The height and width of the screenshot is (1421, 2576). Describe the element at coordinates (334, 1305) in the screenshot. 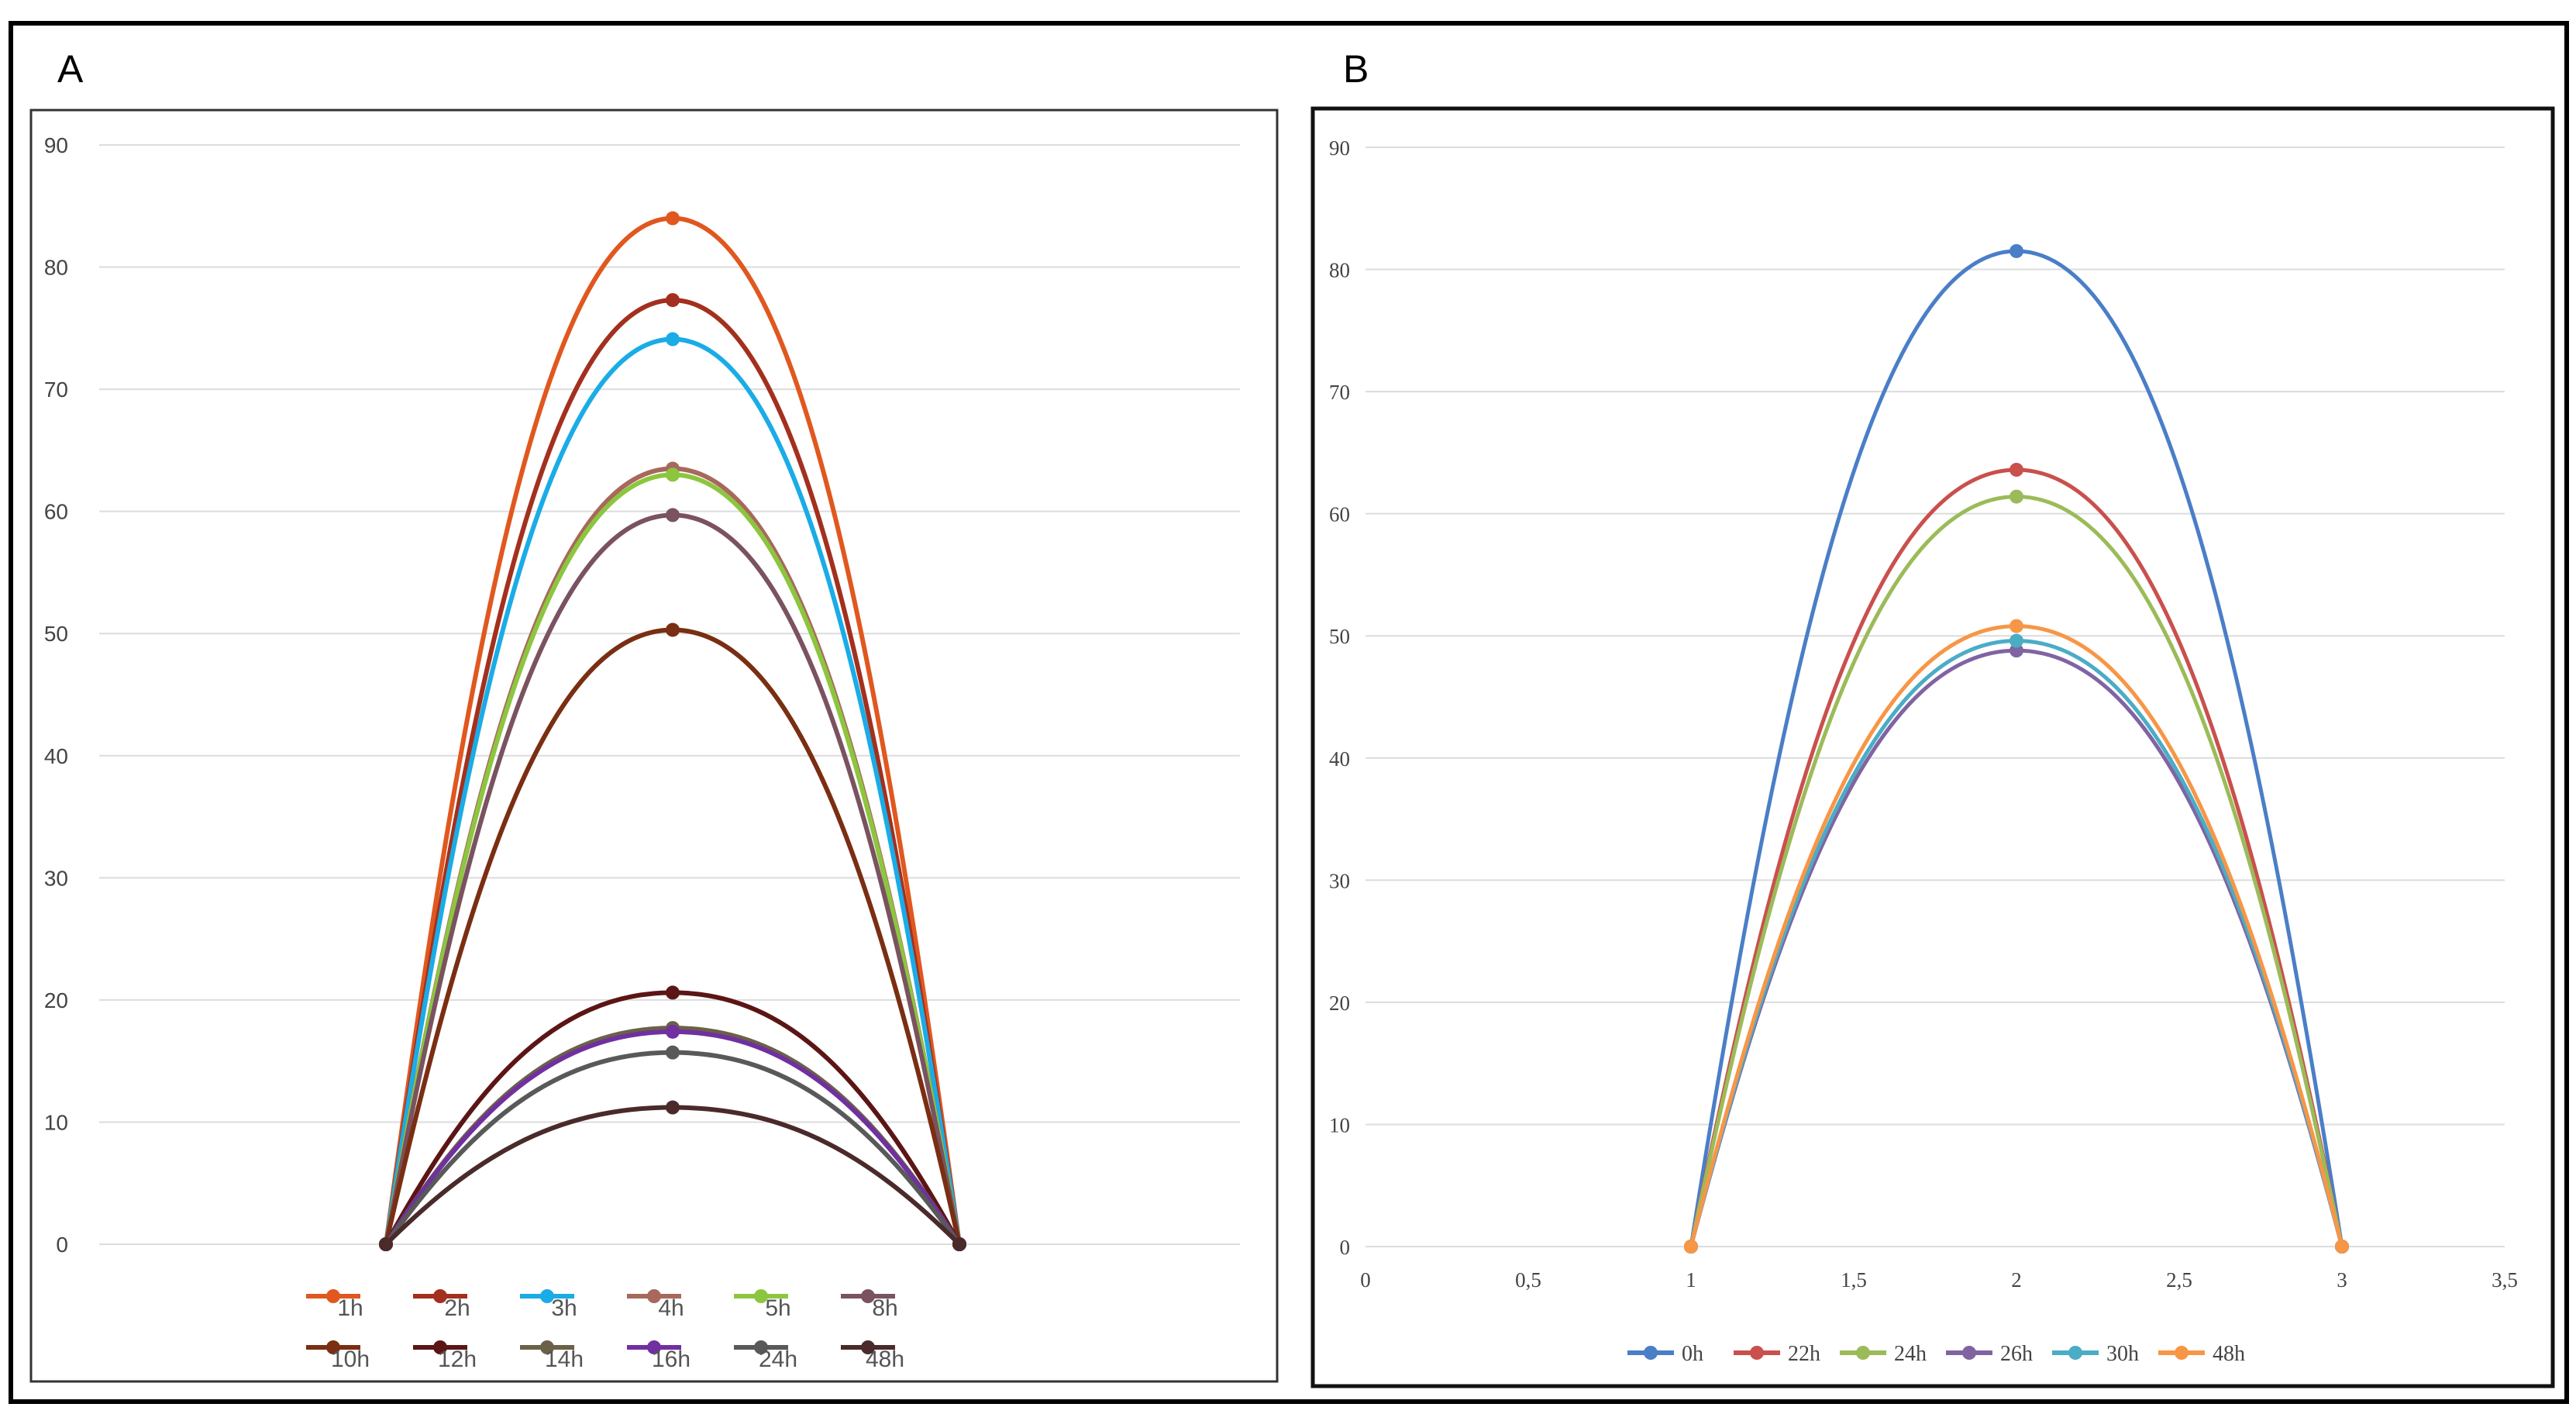

I see `panel-a-legend-item-1h: 1h` at that location.